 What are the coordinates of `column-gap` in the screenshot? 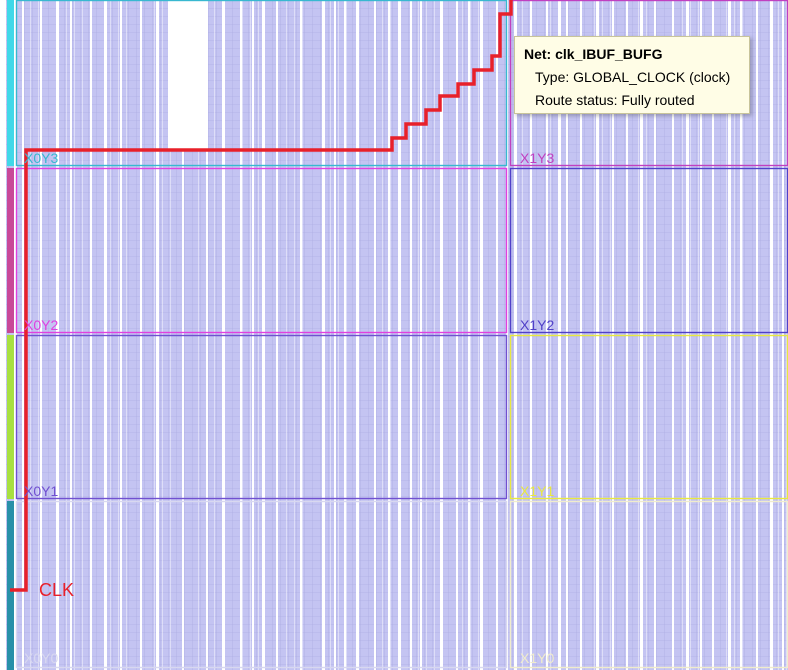 It's located at (15, 335).